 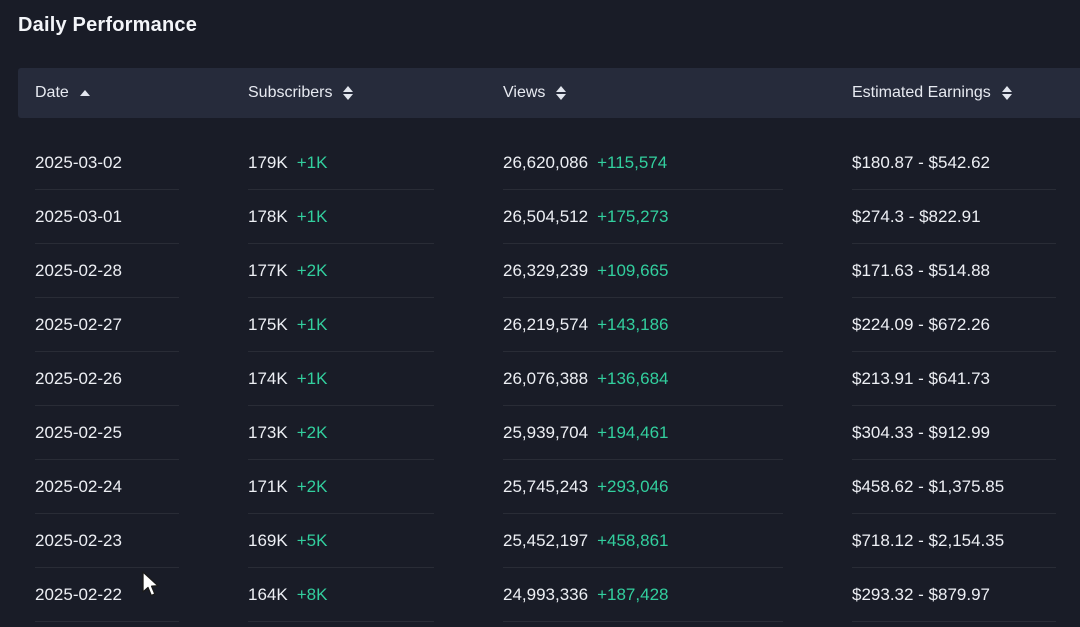 I want to click on views-delta: +115,574, so click(x=632, y=162).